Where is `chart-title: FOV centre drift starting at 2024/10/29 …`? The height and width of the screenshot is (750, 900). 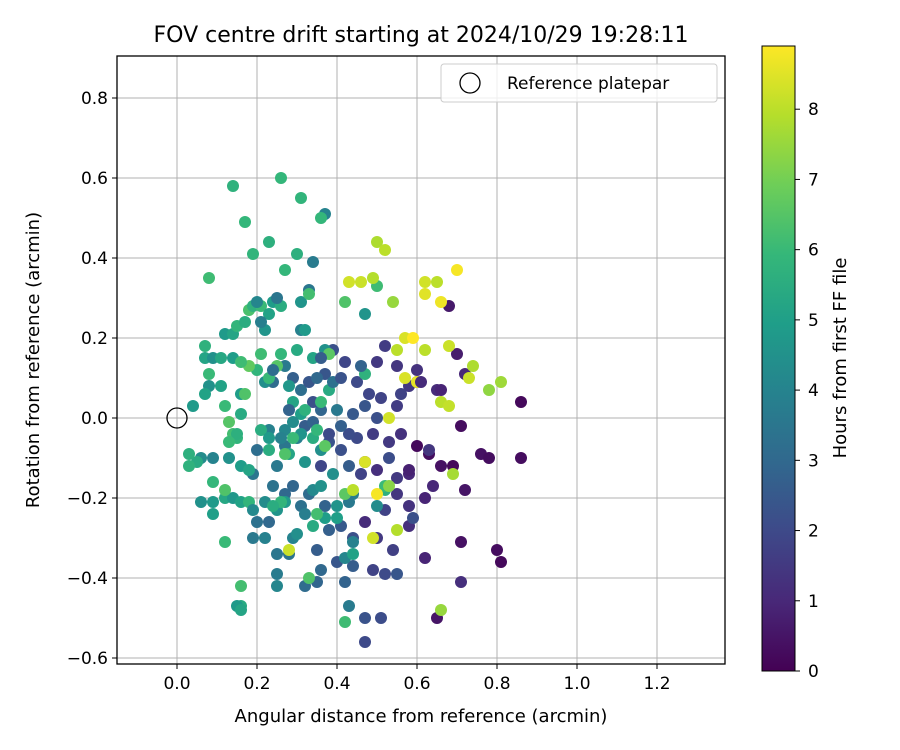 chart-title: FOV centre drift starting at 2024/10/29 … is located at coordinates (421, 35).